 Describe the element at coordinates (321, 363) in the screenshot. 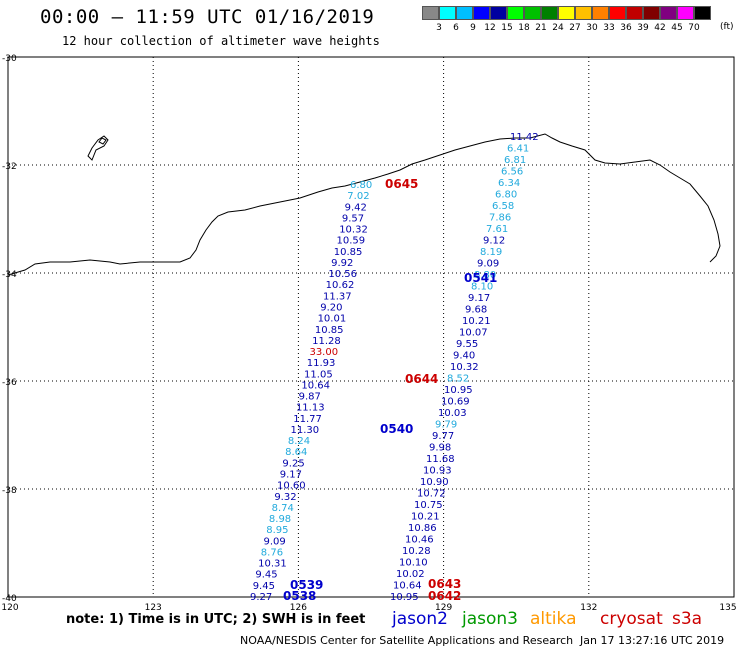

I see `wave-height-value: 11.93` at that location.